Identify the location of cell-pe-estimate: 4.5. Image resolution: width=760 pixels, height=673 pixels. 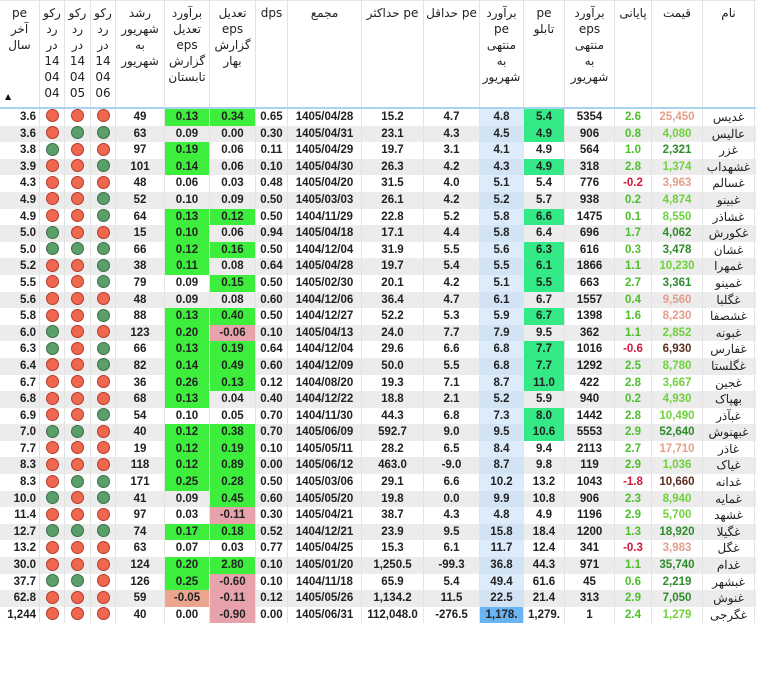
(502, 134).